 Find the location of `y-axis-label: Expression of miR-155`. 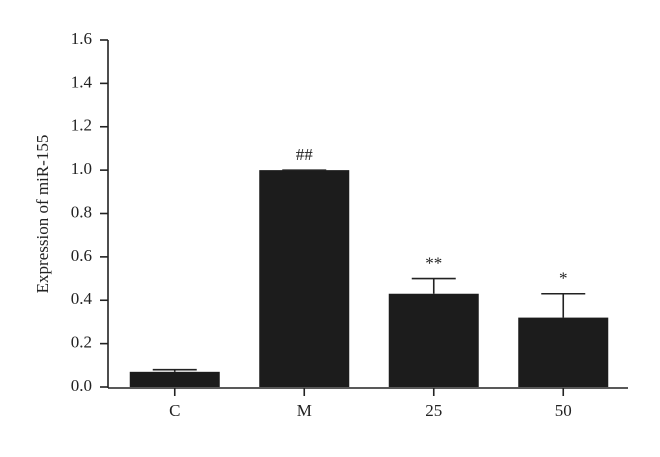

y-axis-label: Expression of miR-155 is located at coordinates (42, 214).